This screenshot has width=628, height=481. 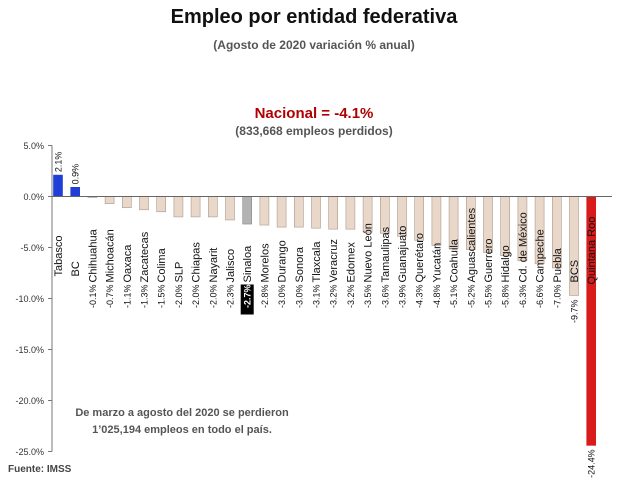 What do you see at coordinates (29, 401) in the screenshot?
I see `y-tick-label: -20.0%` at bounding box center [29, 401].